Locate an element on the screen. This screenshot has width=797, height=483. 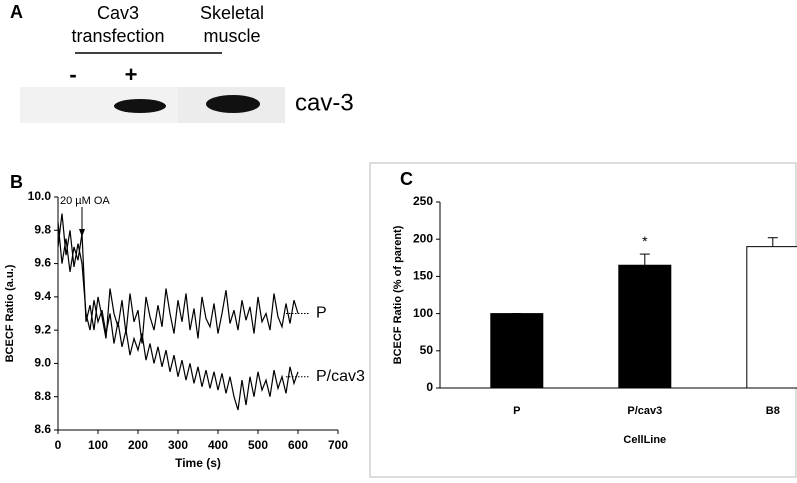
y-tick-label: 200 is located at coordinates (423, 238).